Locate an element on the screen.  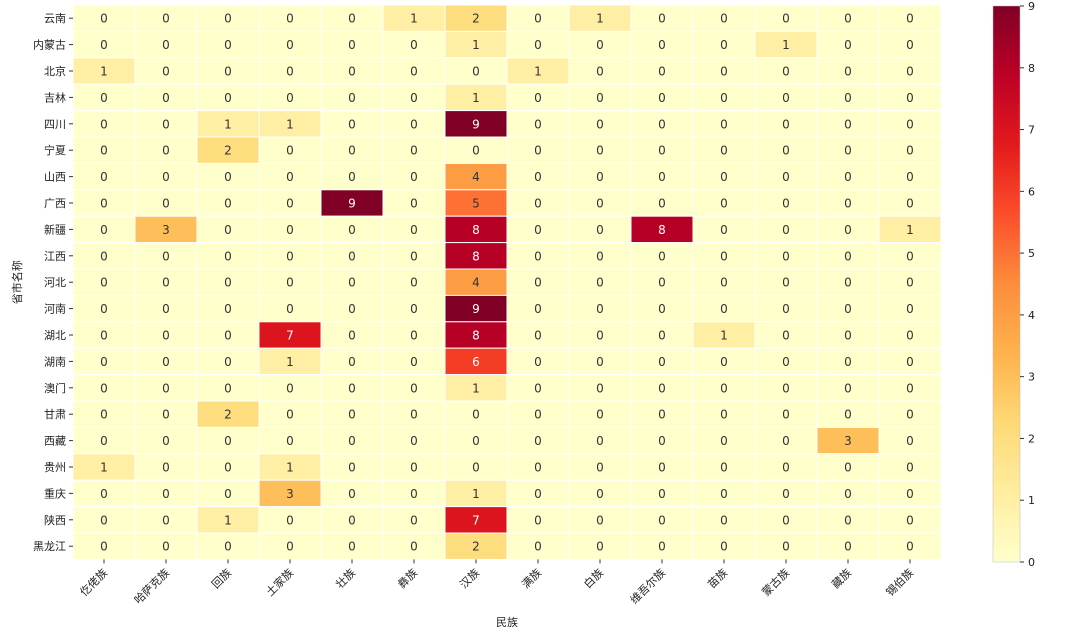
y-tick-label: 湖南 is located at coordinates (55, 361).